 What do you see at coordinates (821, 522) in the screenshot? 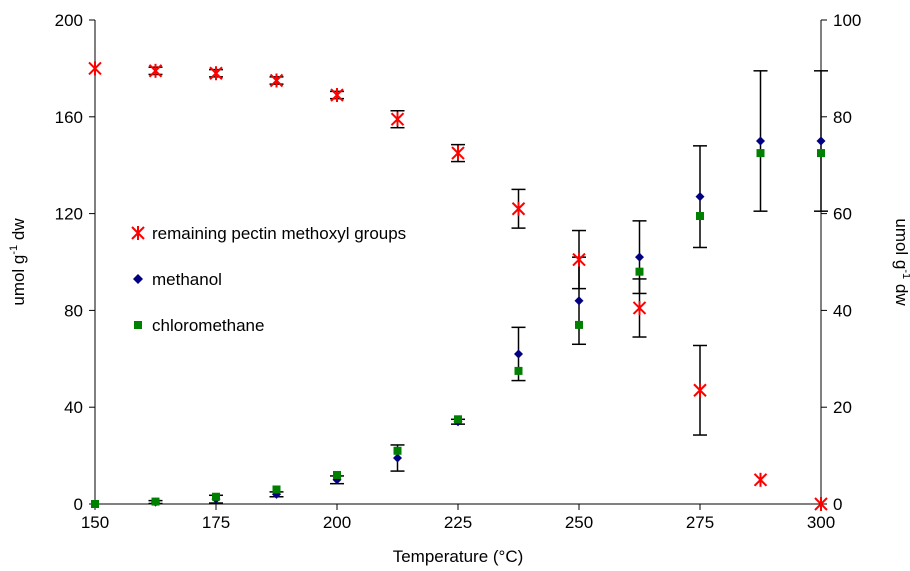
I see `x-tick-label-300: 300` at bounding box center [821, 522].